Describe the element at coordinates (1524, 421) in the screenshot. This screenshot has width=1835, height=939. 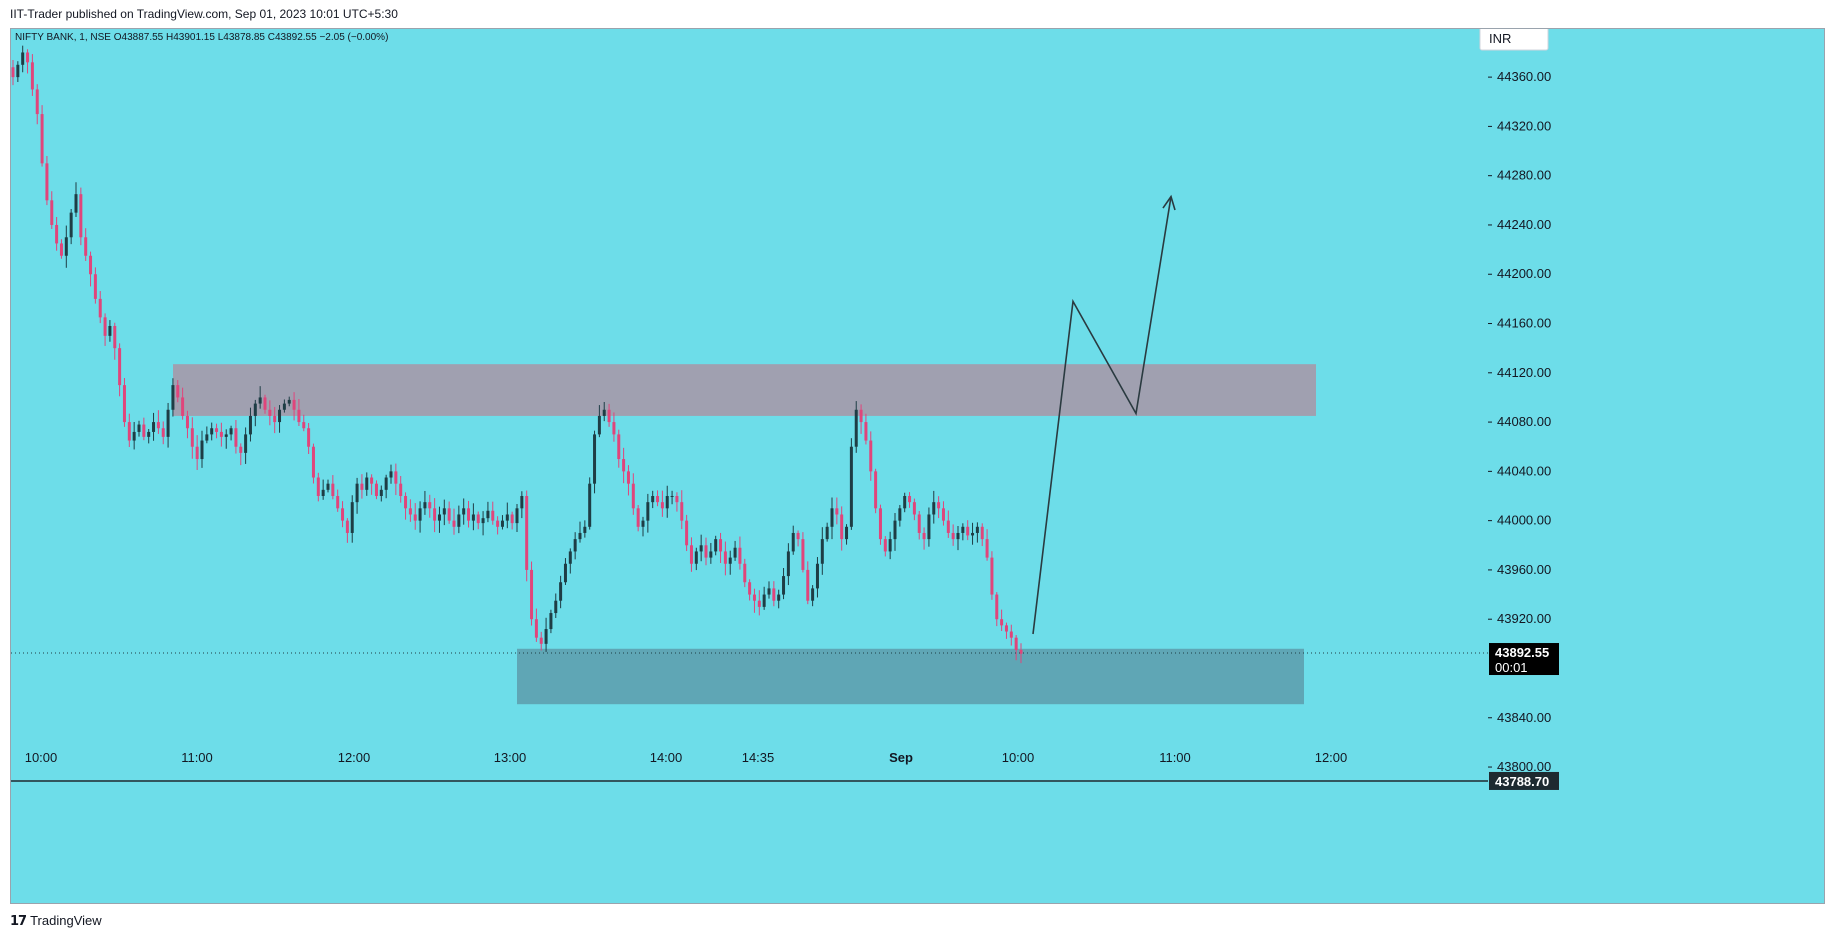
I see `price-tick-label: 44080.00` at that location.